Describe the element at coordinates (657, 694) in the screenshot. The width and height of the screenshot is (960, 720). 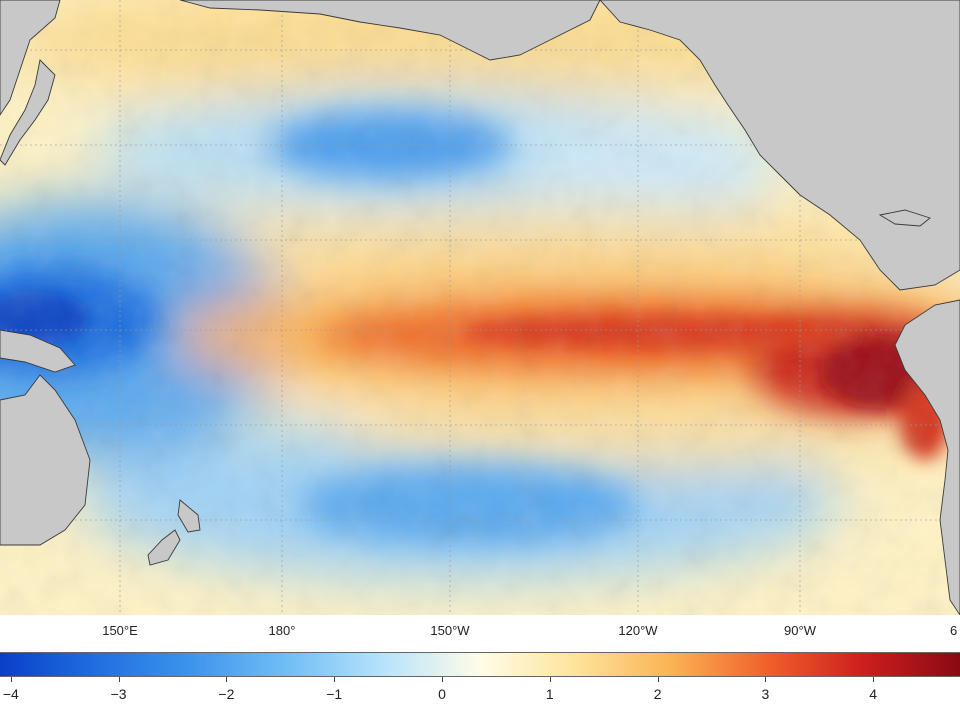
I see `colorbar-tick-label: 2` at that location.